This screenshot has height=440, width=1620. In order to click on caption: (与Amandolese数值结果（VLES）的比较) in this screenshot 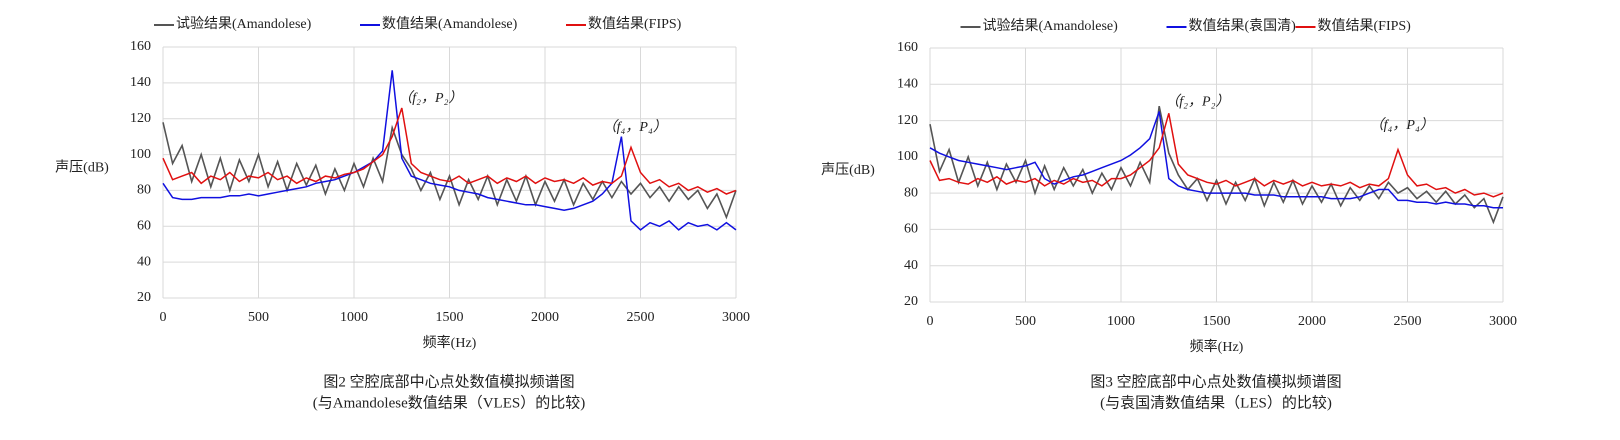, I will do `click(449, 402)`.